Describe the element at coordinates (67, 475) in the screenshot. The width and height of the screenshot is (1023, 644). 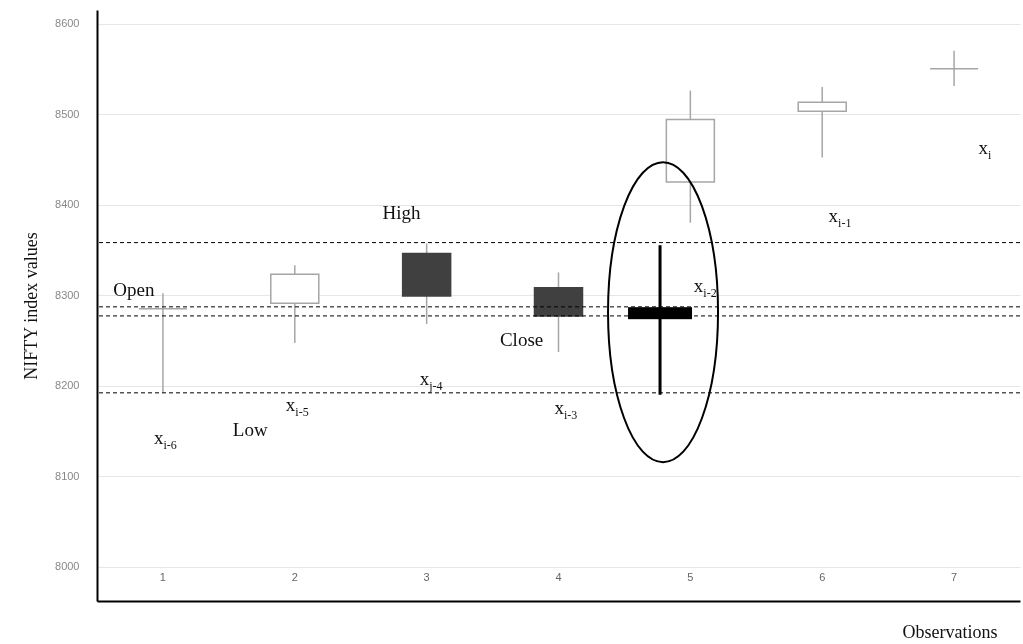
I see `y-tick-label: 8100` at that location.